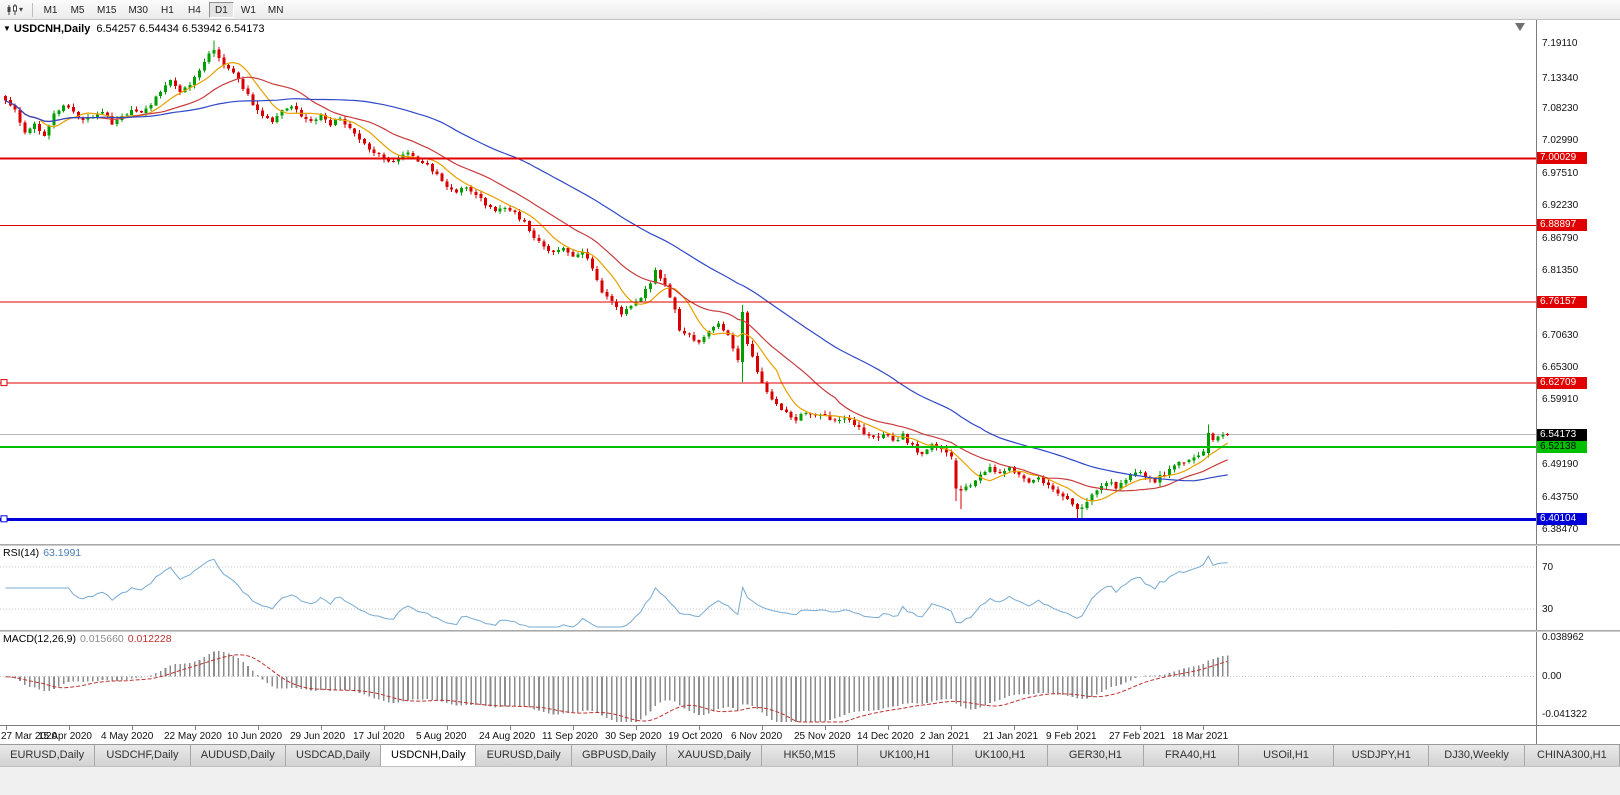  Describe the element at coordinates (1071, 736) in the screenshot. I see `date-label: 9 Feb 2021` at that location.